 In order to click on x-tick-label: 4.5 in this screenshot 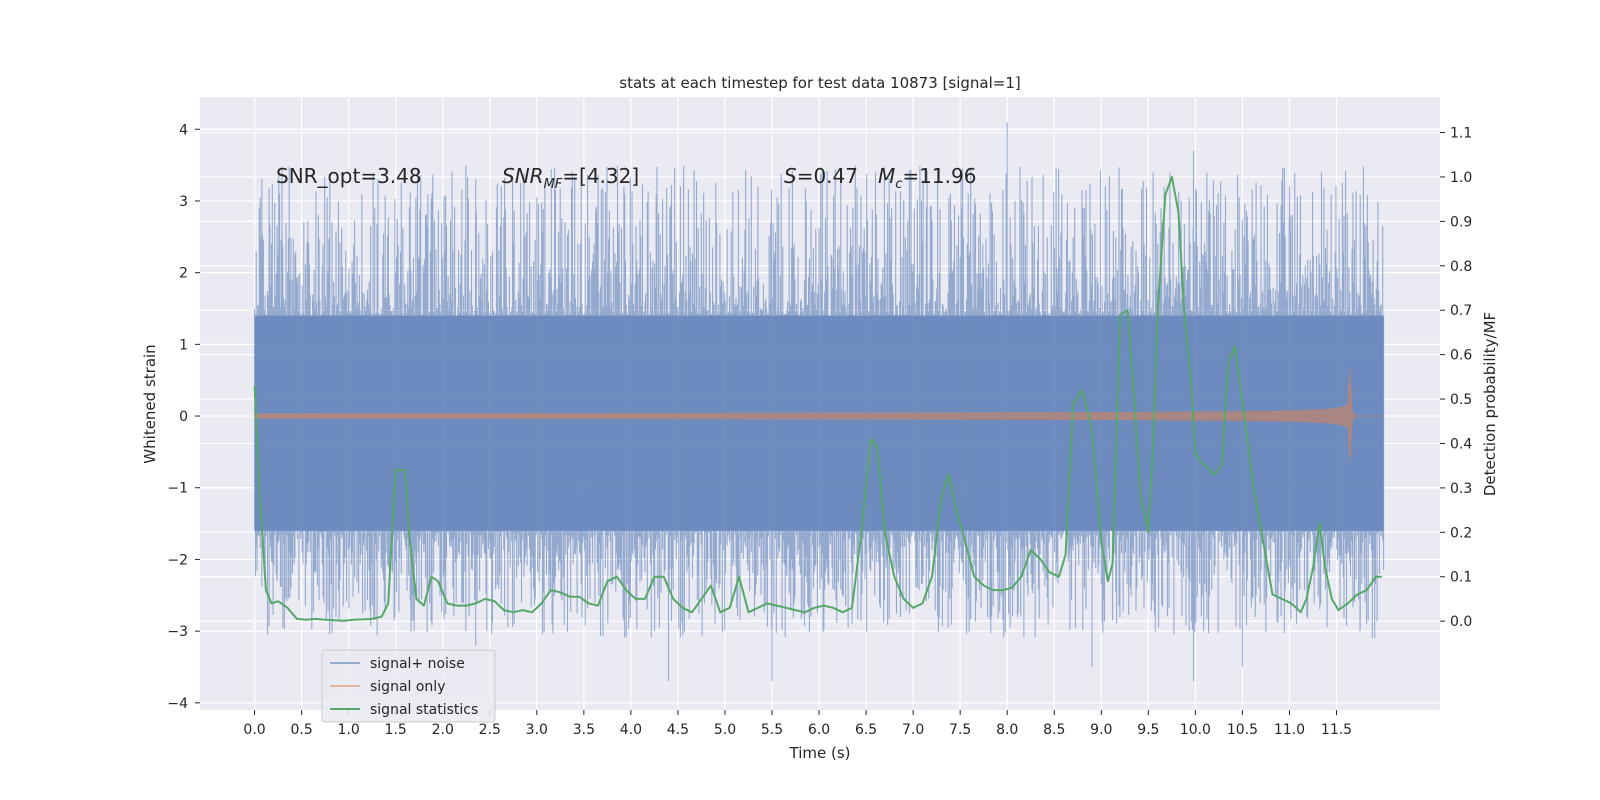, I will do `click(678, 730)`.